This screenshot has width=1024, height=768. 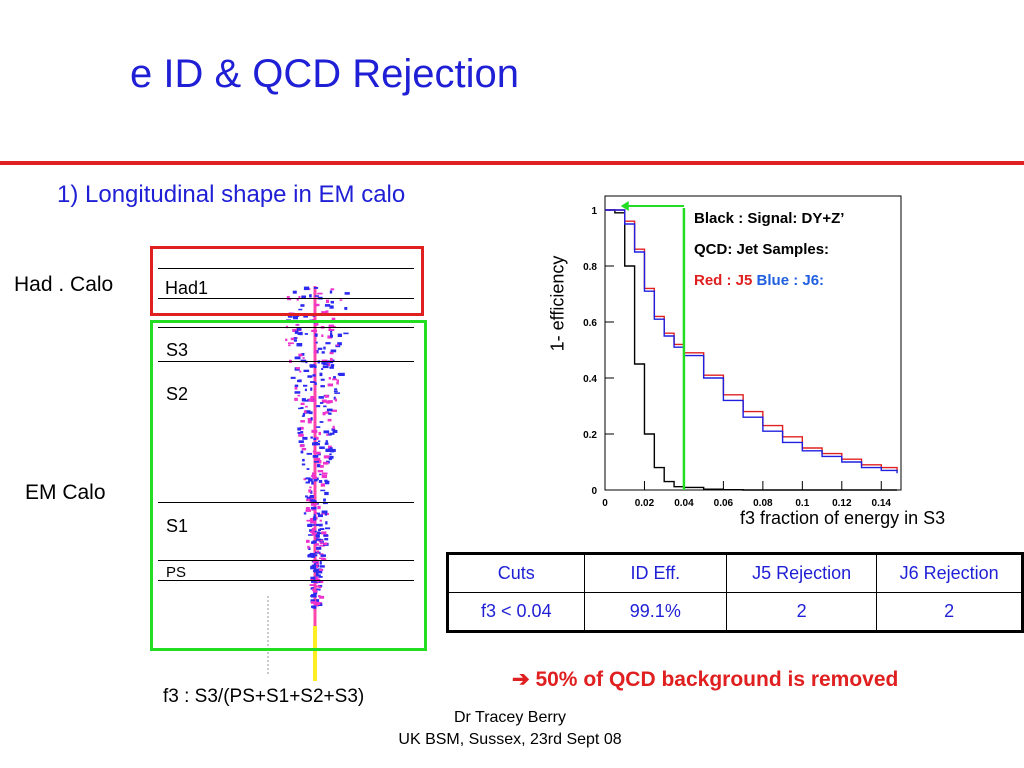 I want to click on y-tick-label: 0, so click(x=594, y=491).